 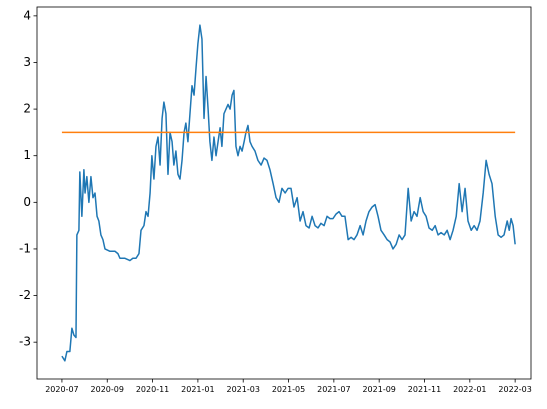 I want to click on x-tick-label: 2020-11, so click(x=152, y=389).